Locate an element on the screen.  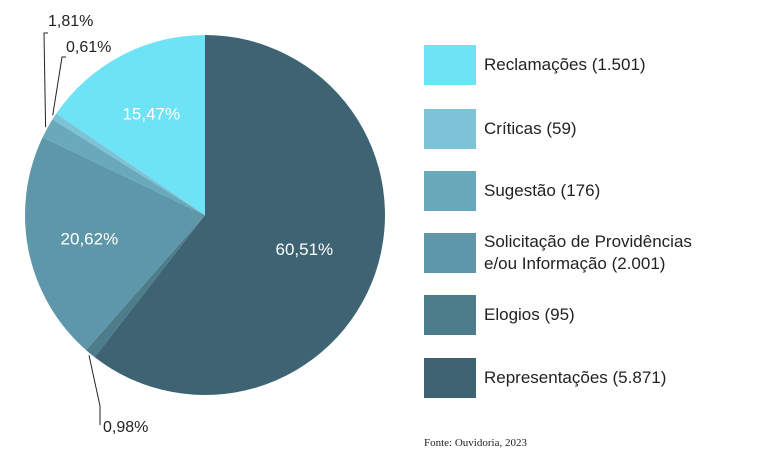
legend-item-reclamacoes: Reclamações (1.501) is located at coordinates (535, 65).